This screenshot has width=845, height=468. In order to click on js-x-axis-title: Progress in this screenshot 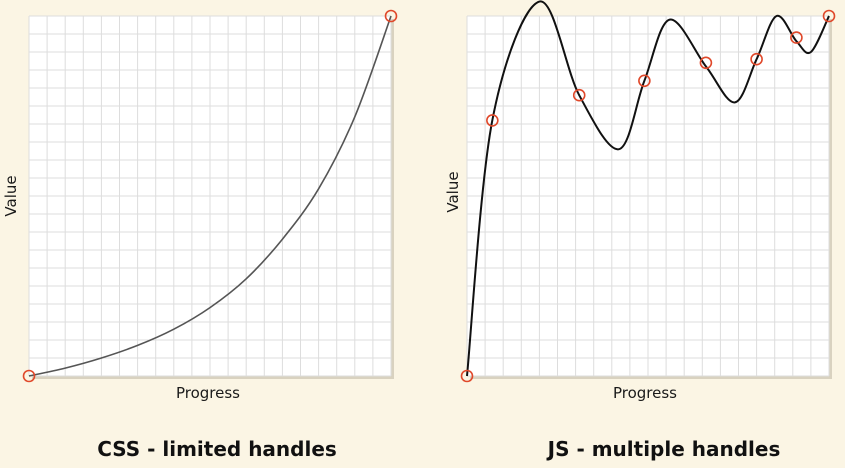, I will do `click(645, 393)`.